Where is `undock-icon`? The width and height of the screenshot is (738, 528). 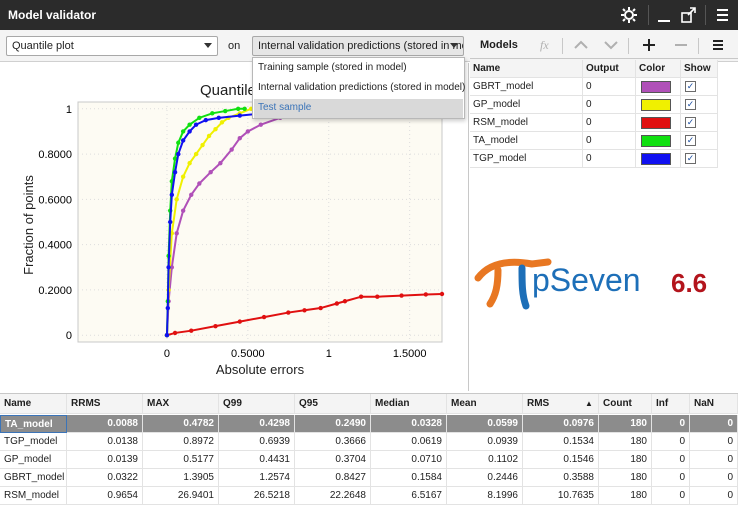
undock-icon is located at coordinates (689, 15).